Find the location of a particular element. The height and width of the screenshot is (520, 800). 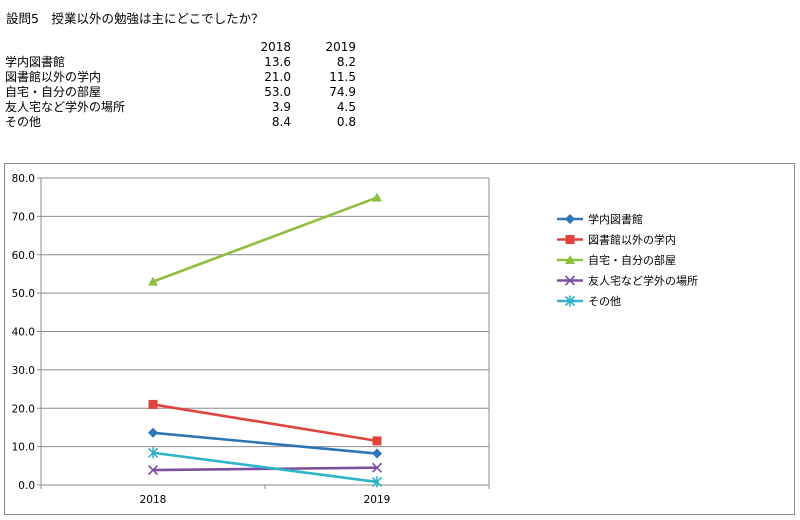

y-tick-label: 20.0 is located at coordinates (23, 409).